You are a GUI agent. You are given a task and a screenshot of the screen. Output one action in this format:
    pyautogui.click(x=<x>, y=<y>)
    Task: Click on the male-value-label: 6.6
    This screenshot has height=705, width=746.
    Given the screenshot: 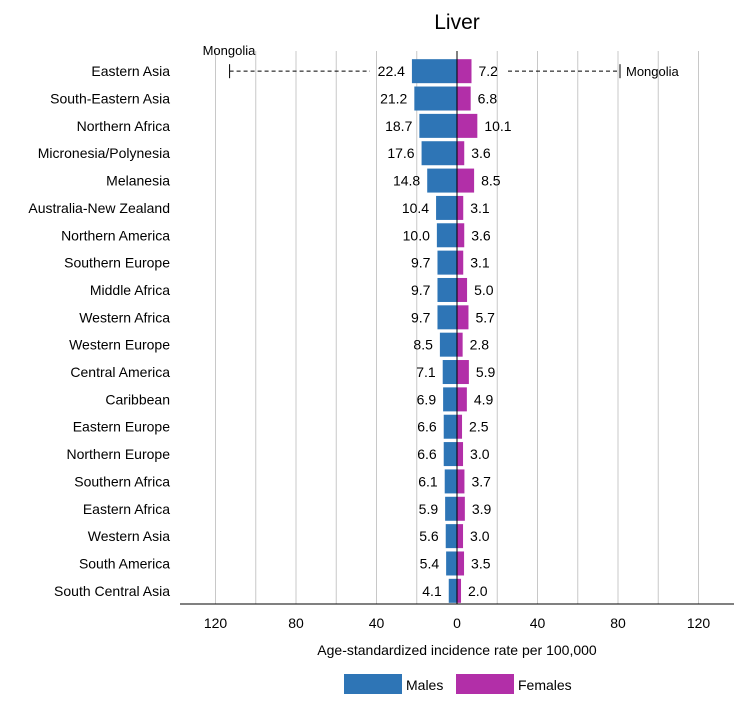 What is the action you would take?
    pyautogui.click(x=427, y=427)
    